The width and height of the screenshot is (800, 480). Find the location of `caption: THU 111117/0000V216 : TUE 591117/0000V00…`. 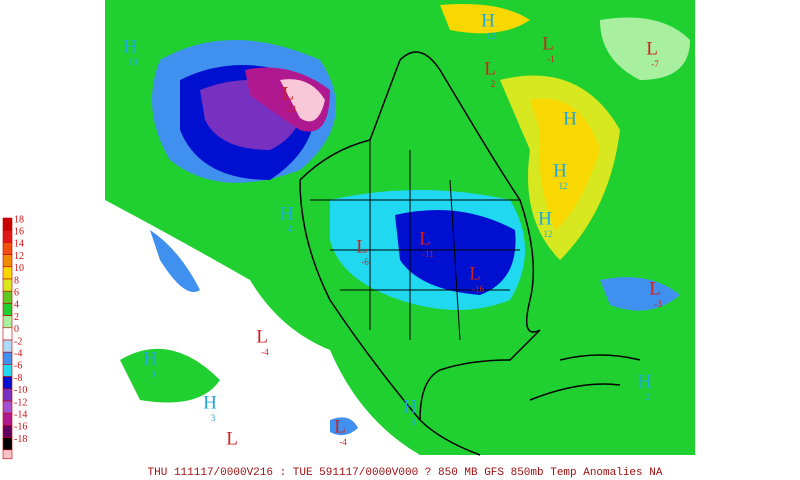

caption: THU 111117/0000V216 : TUE 591117/0000V00… is located at coordinates (405, 473).